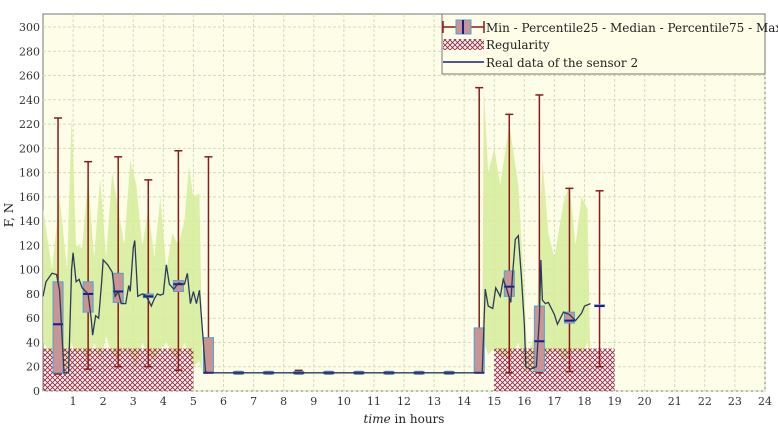  What do you see at coordinates (33, 294) in the screenshot?
I see `y-tick-label: 80` at bounding box center [33, 294].